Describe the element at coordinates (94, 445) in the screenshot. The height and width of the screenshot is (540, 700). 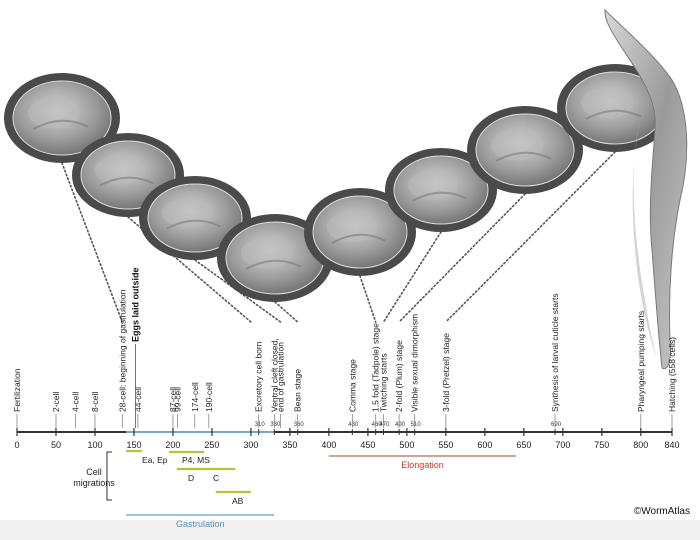
I see `axis-tick-label: 100` at that location.